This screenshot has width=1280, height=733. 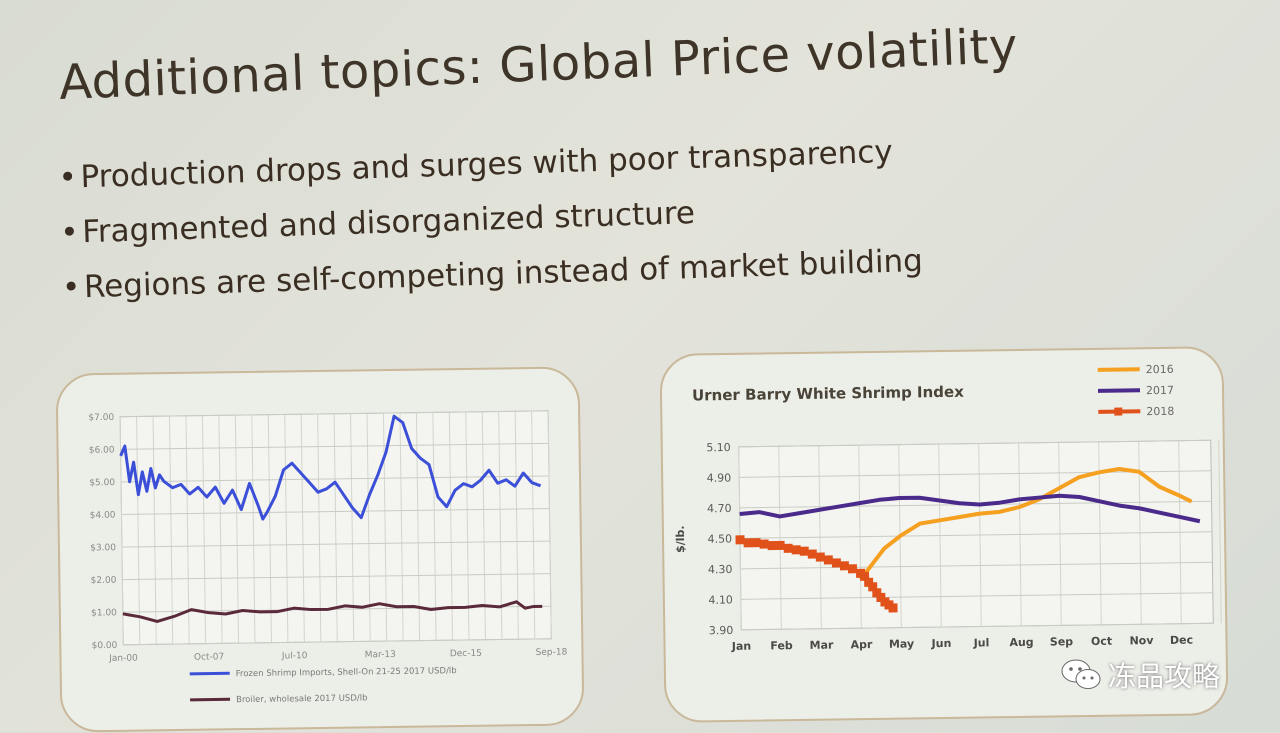 I want to click on x-tick-label: Sep-18, so click(x=552, y=653).